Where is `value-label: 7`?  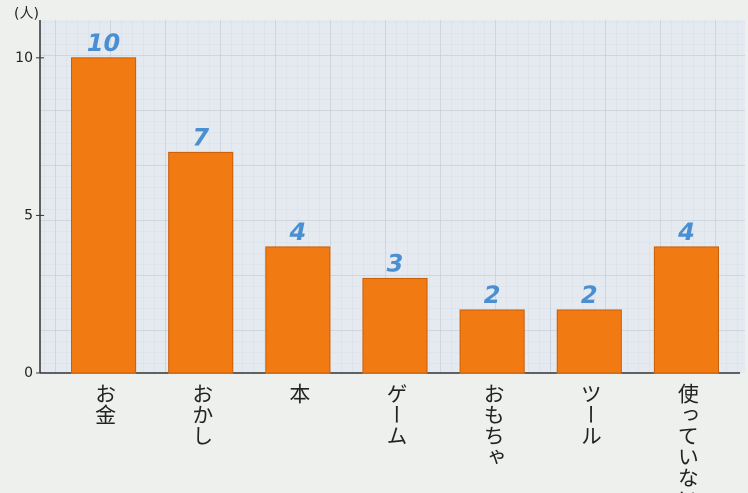
value-label: 7 is located at coordinates (200, 137).